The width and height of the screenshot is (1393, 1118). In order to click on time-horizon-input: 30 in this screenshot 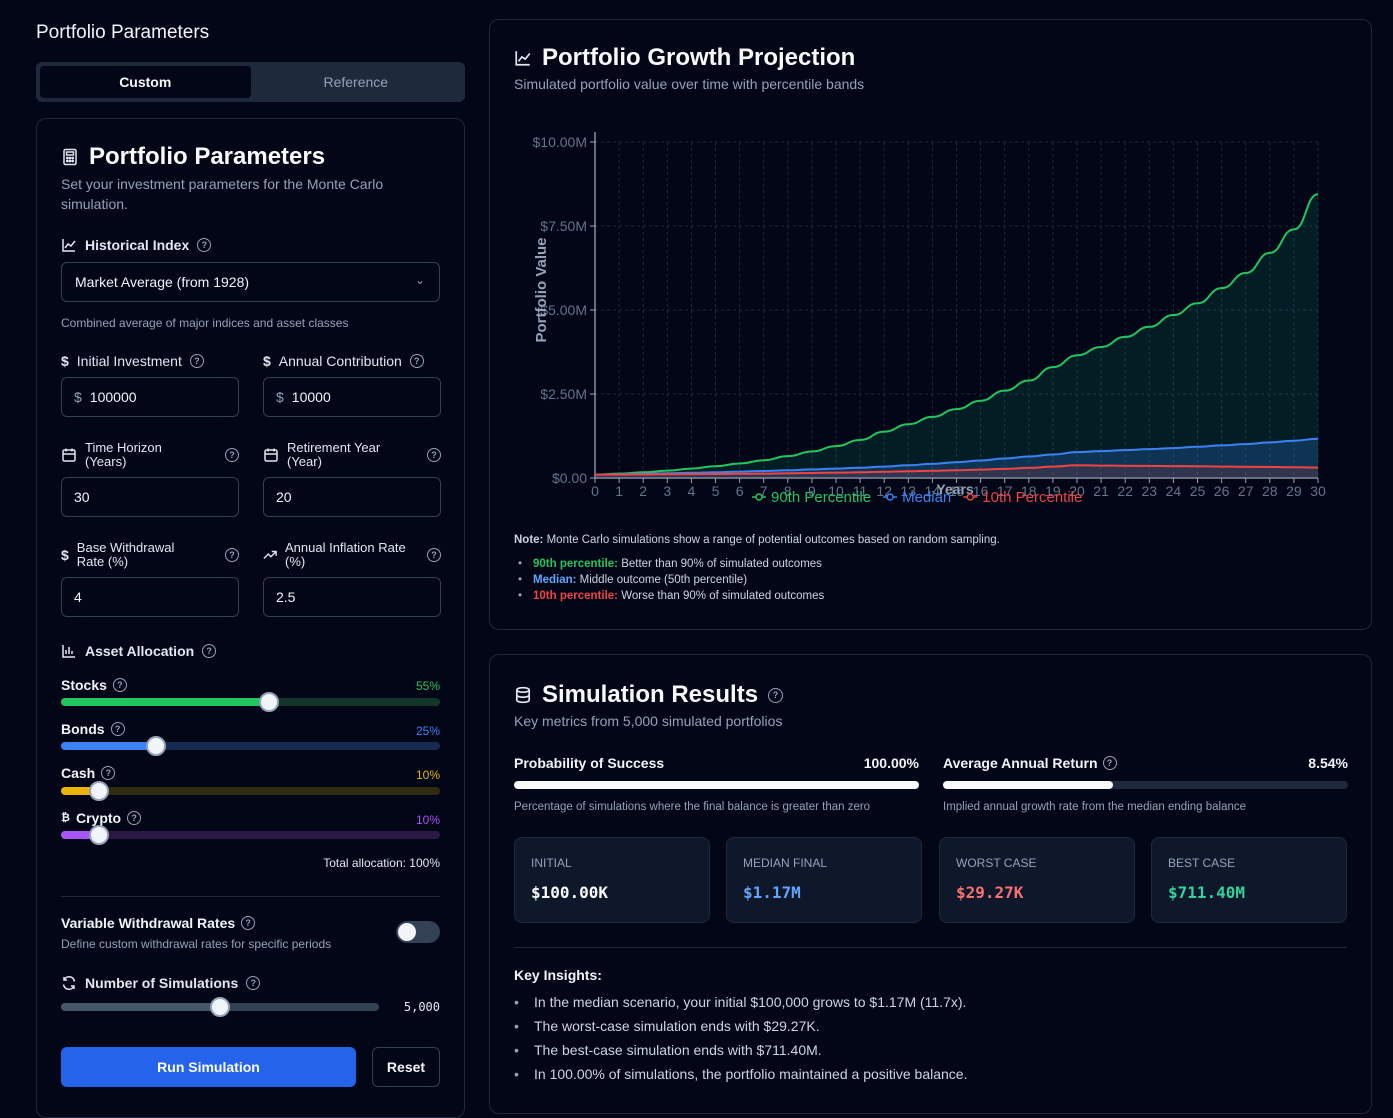, I will do `click(150, 497)`.